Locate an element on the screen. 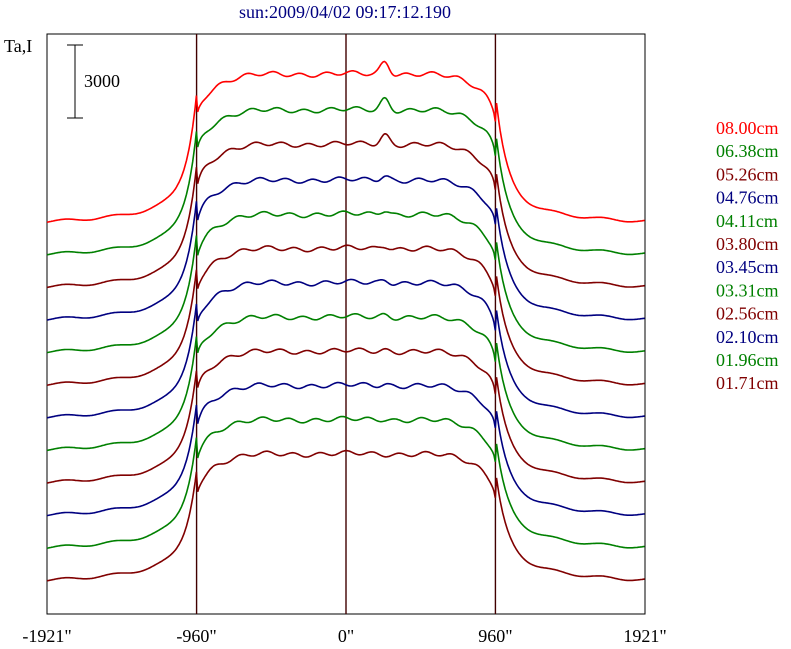  legend-item: 05.26cm is located at coordinates (747, 174).